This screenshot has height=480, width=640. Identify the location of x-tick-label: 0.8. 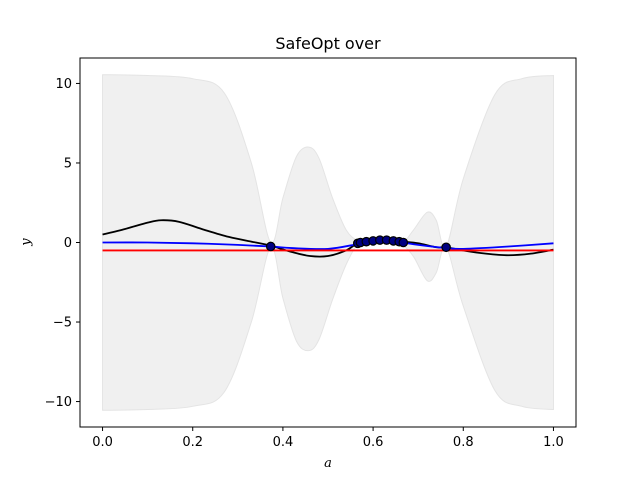
(463, 442).